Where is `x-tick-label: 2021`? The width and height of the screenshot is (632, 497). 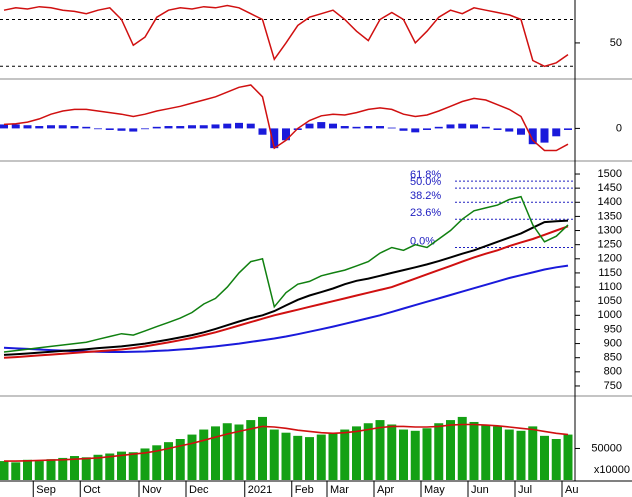
x-tick-label: 2021 is located at coordinates (260, 490).